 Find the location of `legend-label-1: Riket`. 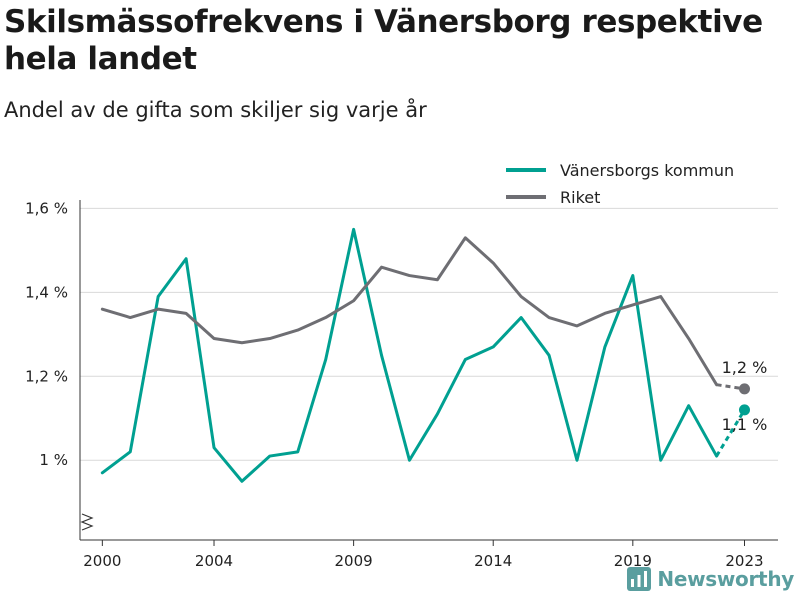

legend-label-1: Riket is located at coordinates (580, 197).